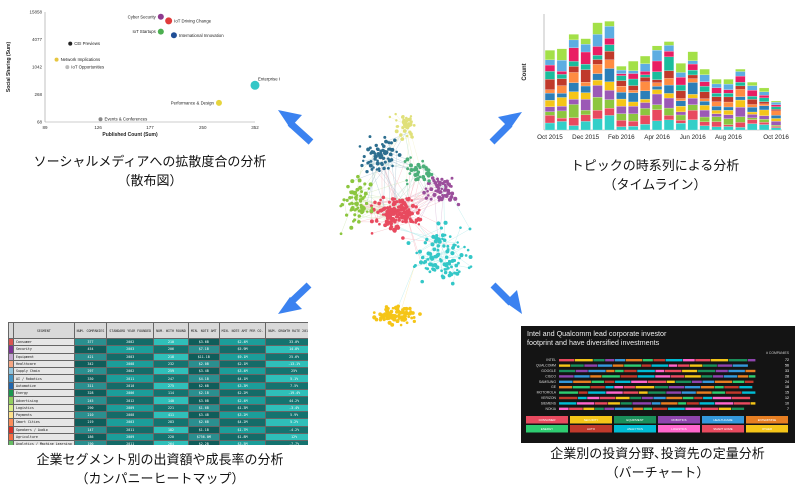  What do you see at coordinates (203, 364) in the screenshot?
I see `heatmap-value-cell: $2.0B` at bounding box center [203, 364].